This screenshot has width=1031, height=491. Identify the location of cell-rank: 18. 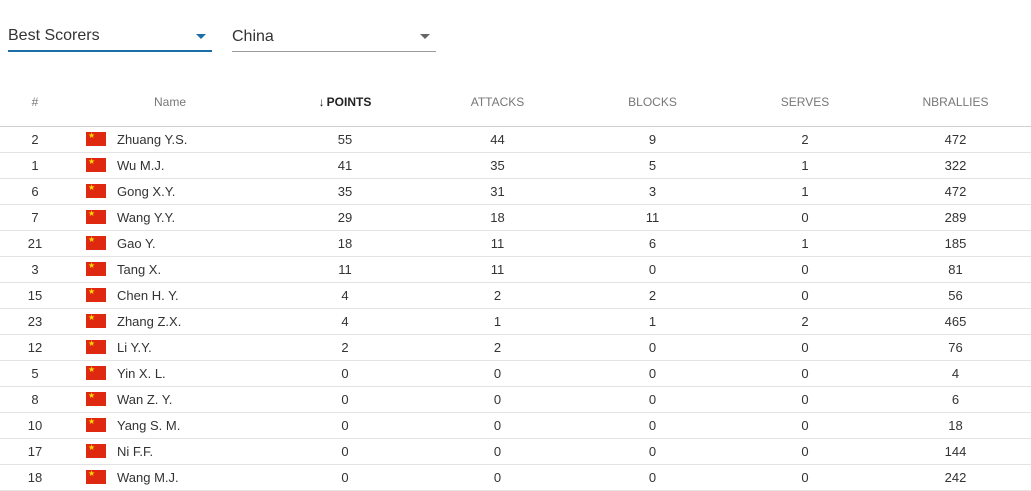
(35, 477).